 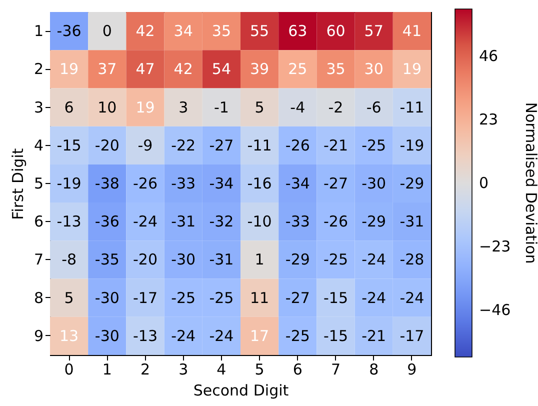 I want to click on data-label: 6, so click(x=69, y=107).